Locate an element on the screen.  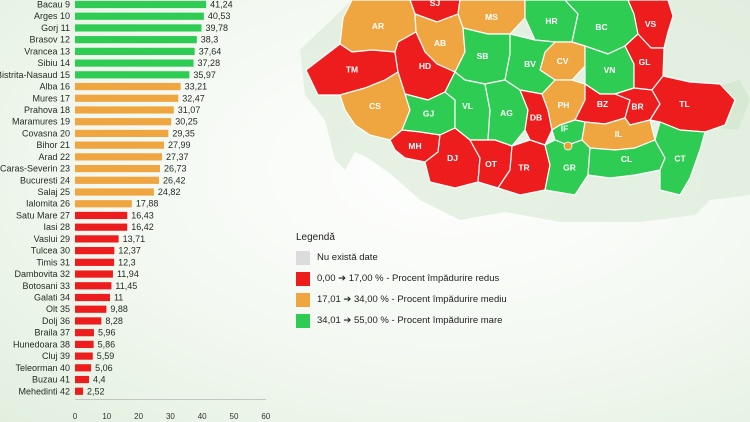
category-label: Satu Mare 27 is located at coordinates (43, 215).